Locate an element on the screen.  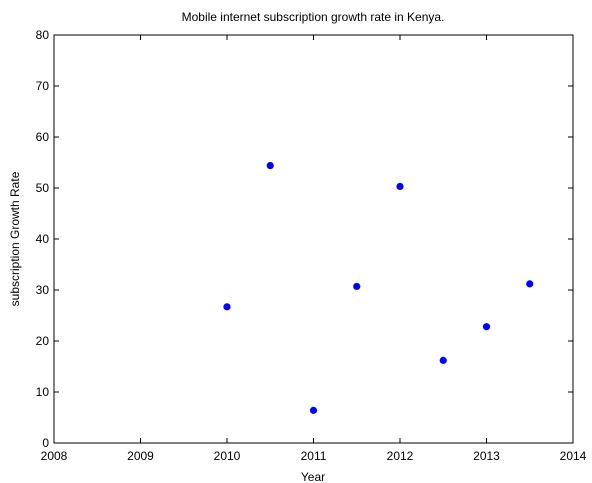
y-tick-label: 40 is located at coordinates (43, 239).